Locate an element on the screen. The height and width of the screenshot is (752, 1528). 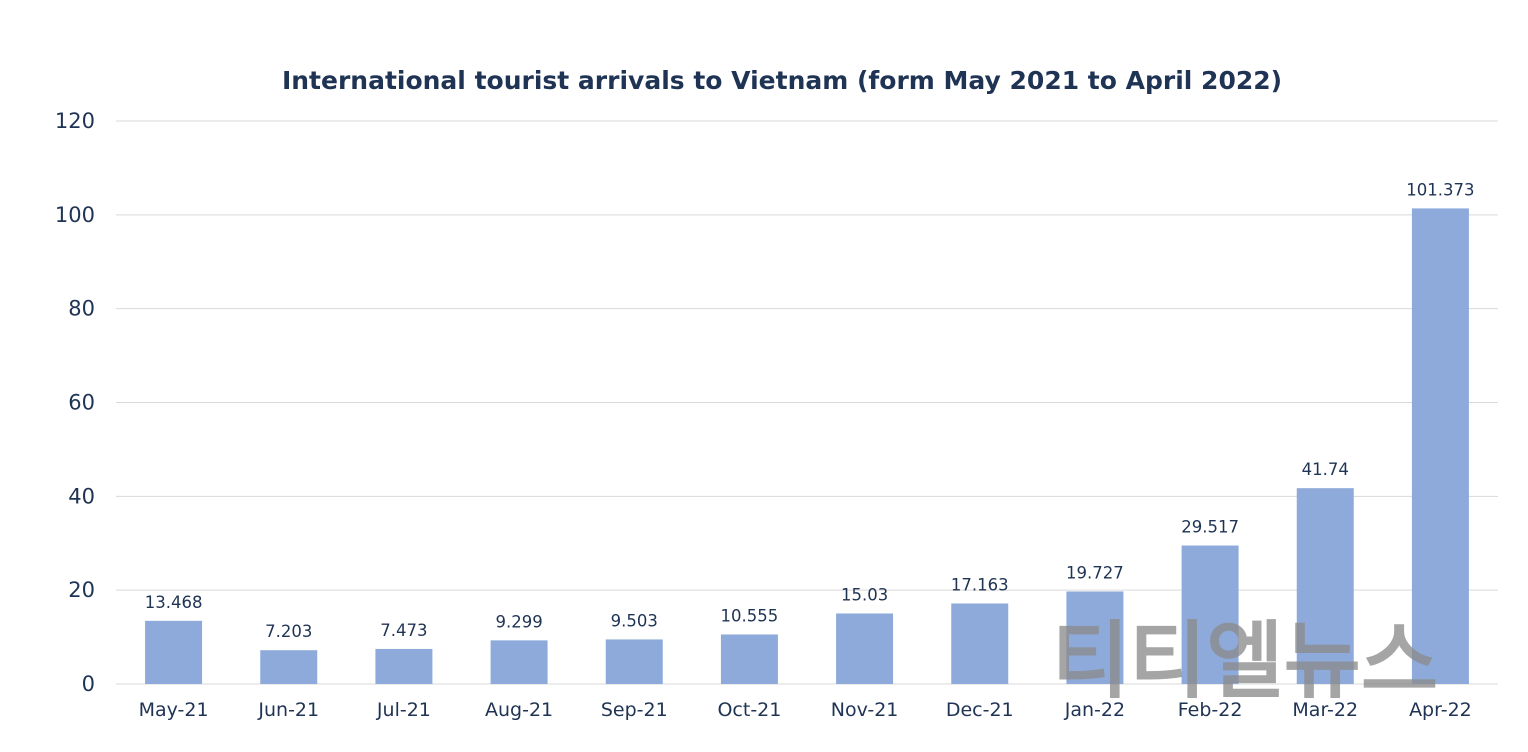
data-label: 17.163 is located at coordinates (980, 584).